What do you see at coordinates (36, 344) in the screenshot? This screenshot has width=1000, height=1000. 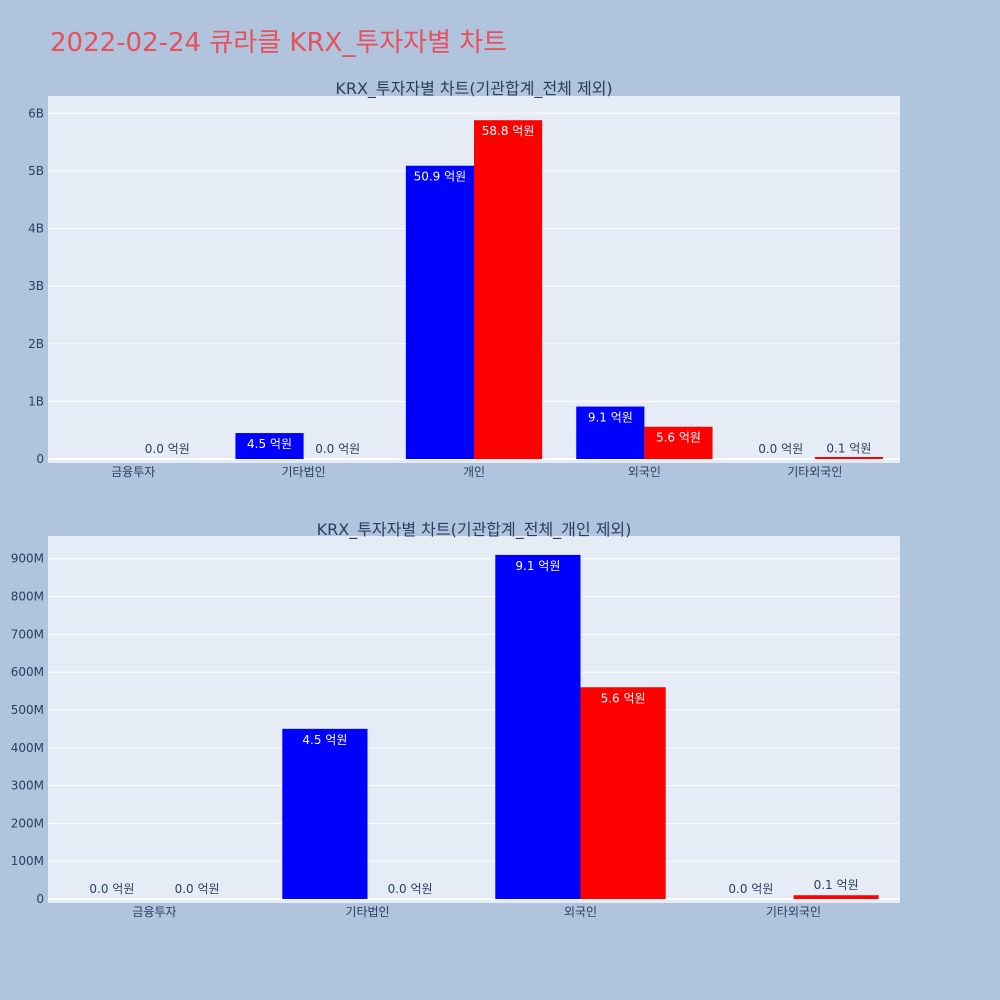 I see `y-tick-label: 2B` at bounding box center [36, 344].